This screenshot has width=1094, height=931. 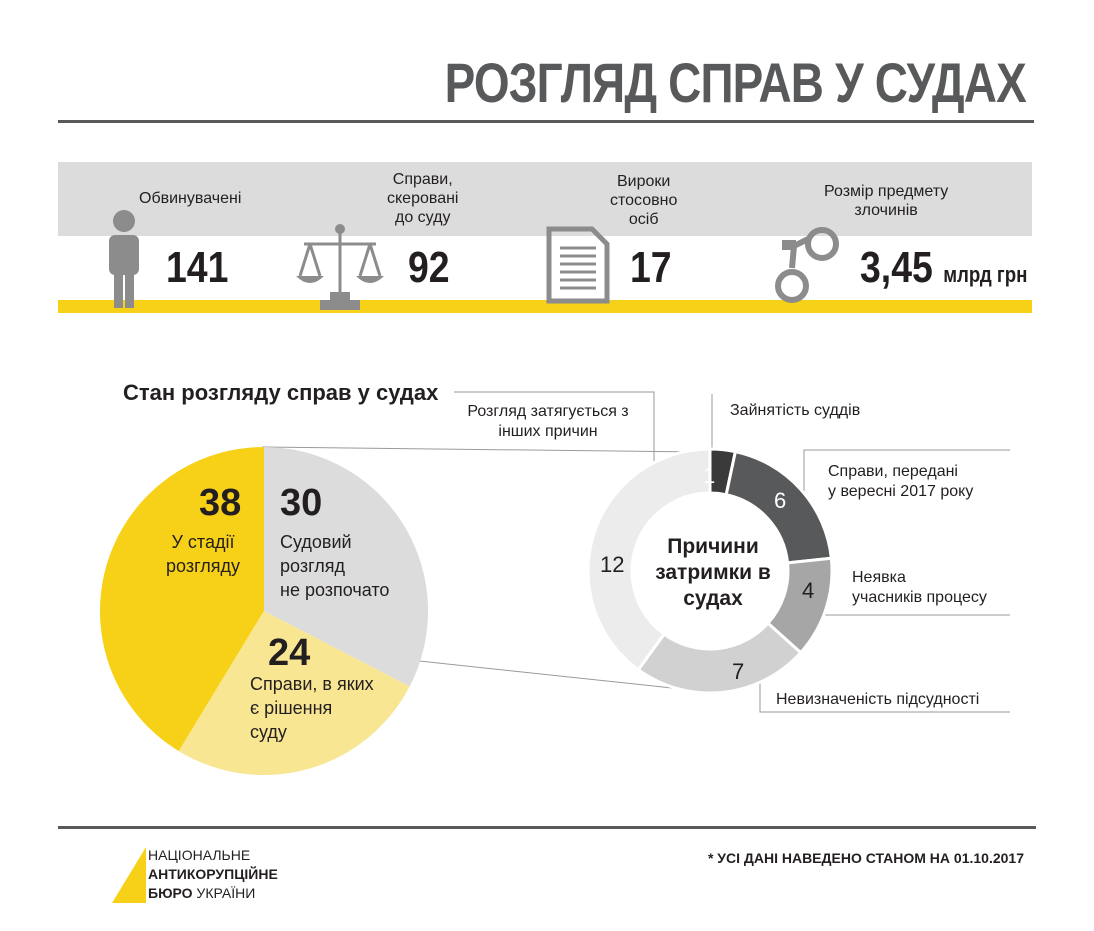 What do you see at coordinates (886, 201) in the screenshot?
I see `stat-label-amount: Розмір предмету злочинів` at bounding box center [886, 201].